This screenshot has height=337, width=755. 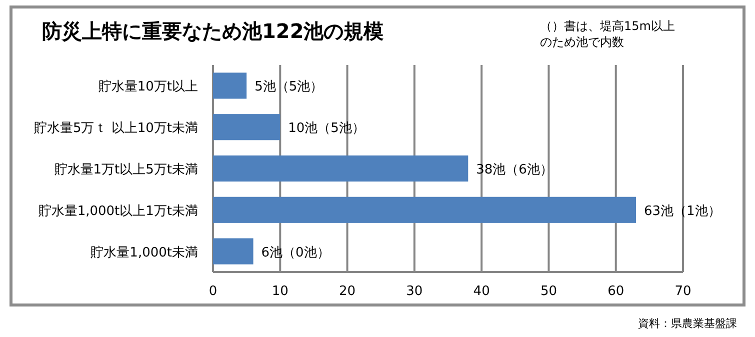 I want to click on y-tick-label: 貯水量10万t以上, so click(x=148, y=87).